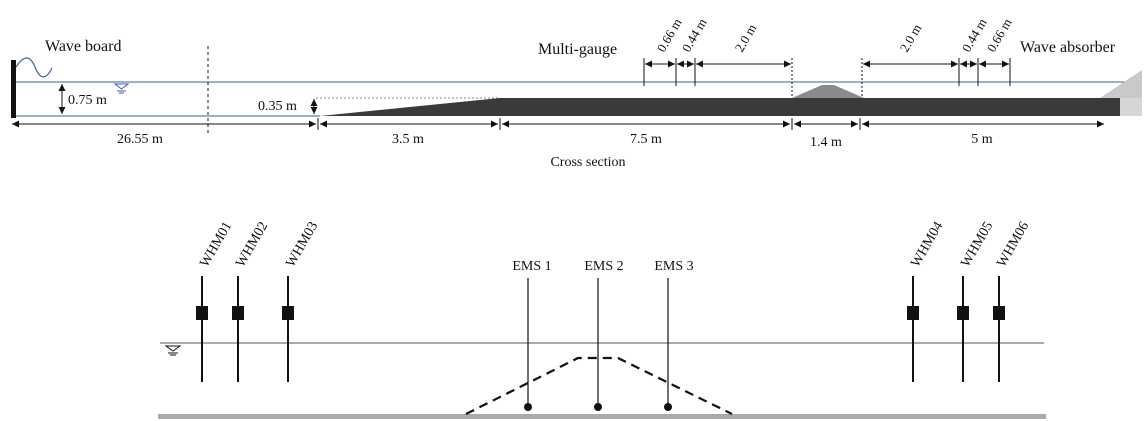  What do you see at coordinates (87, 100) in the screenshot?
I see `depth-label: 0.75 m` at bounding box center [87, 100].